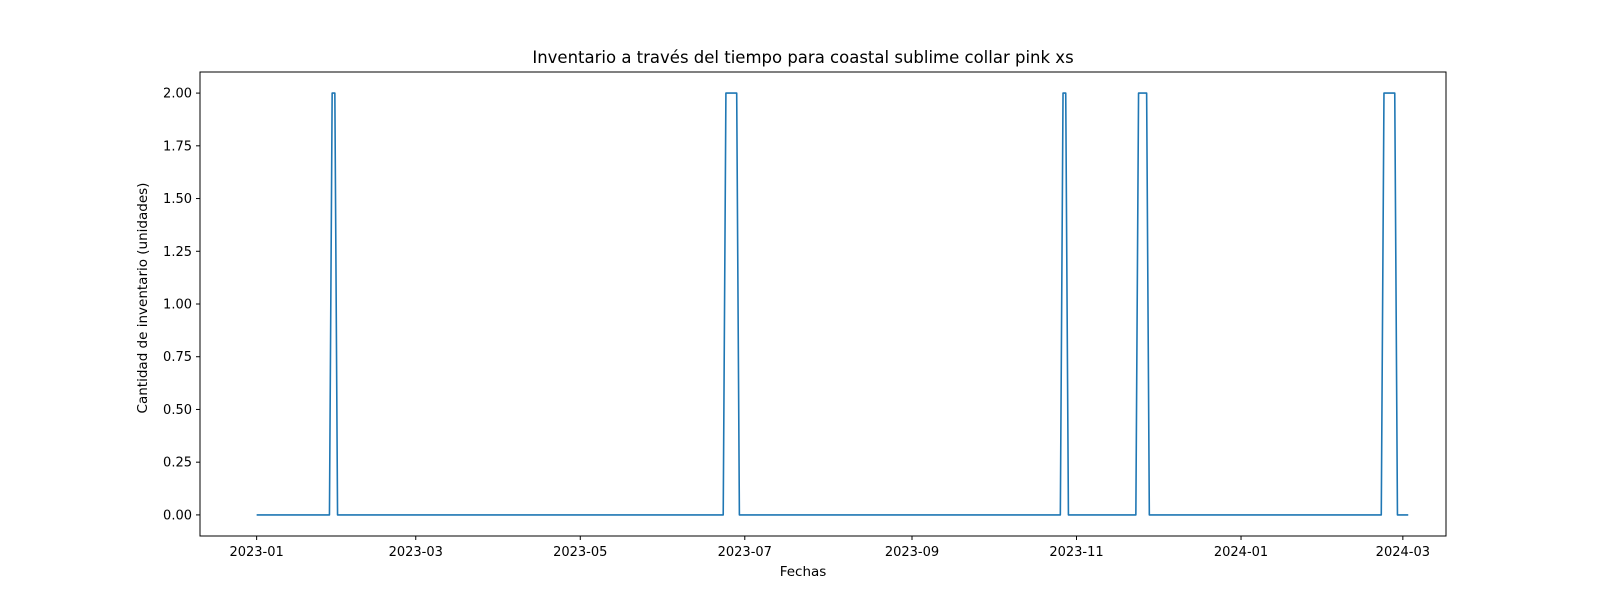  What do you see at coordinates (745, 552) in the screenshot?
I see `x-tick-label: 2023-07` at bounding box center [745, 552].